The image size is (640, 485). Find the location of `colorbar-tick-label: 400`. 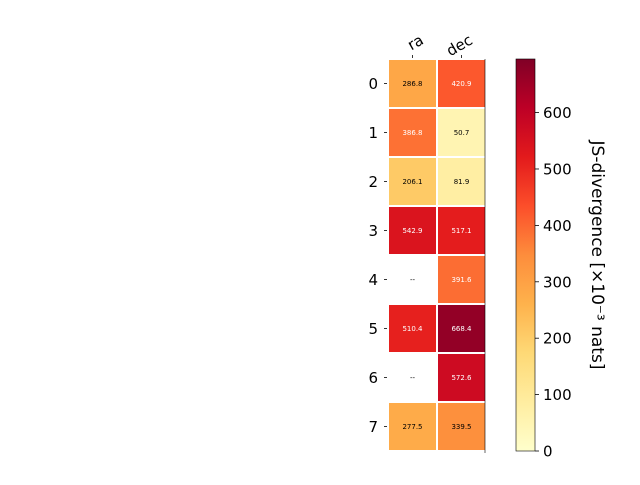

colorbar-tick-label: 400 is located at coordinates (557, 226).